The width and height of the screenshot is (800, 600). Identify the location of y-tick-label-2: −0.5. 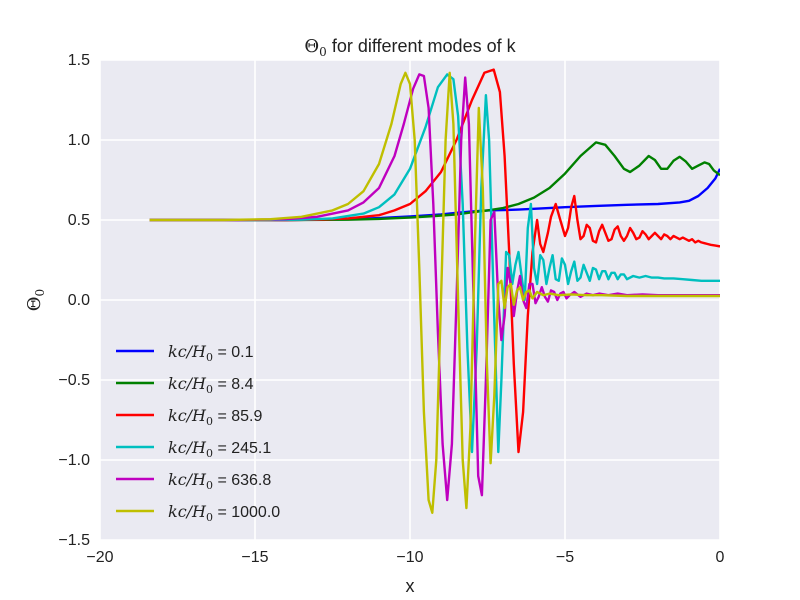
(74, 380).